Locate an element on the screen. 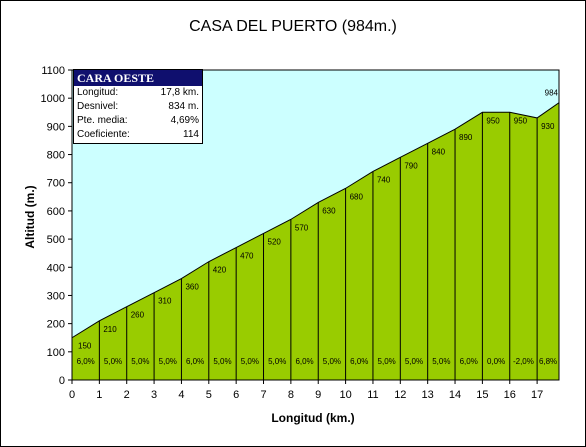 This screenshot has height=447, width=586. x-tick-label: 11 is located at coordinates (372, 395).